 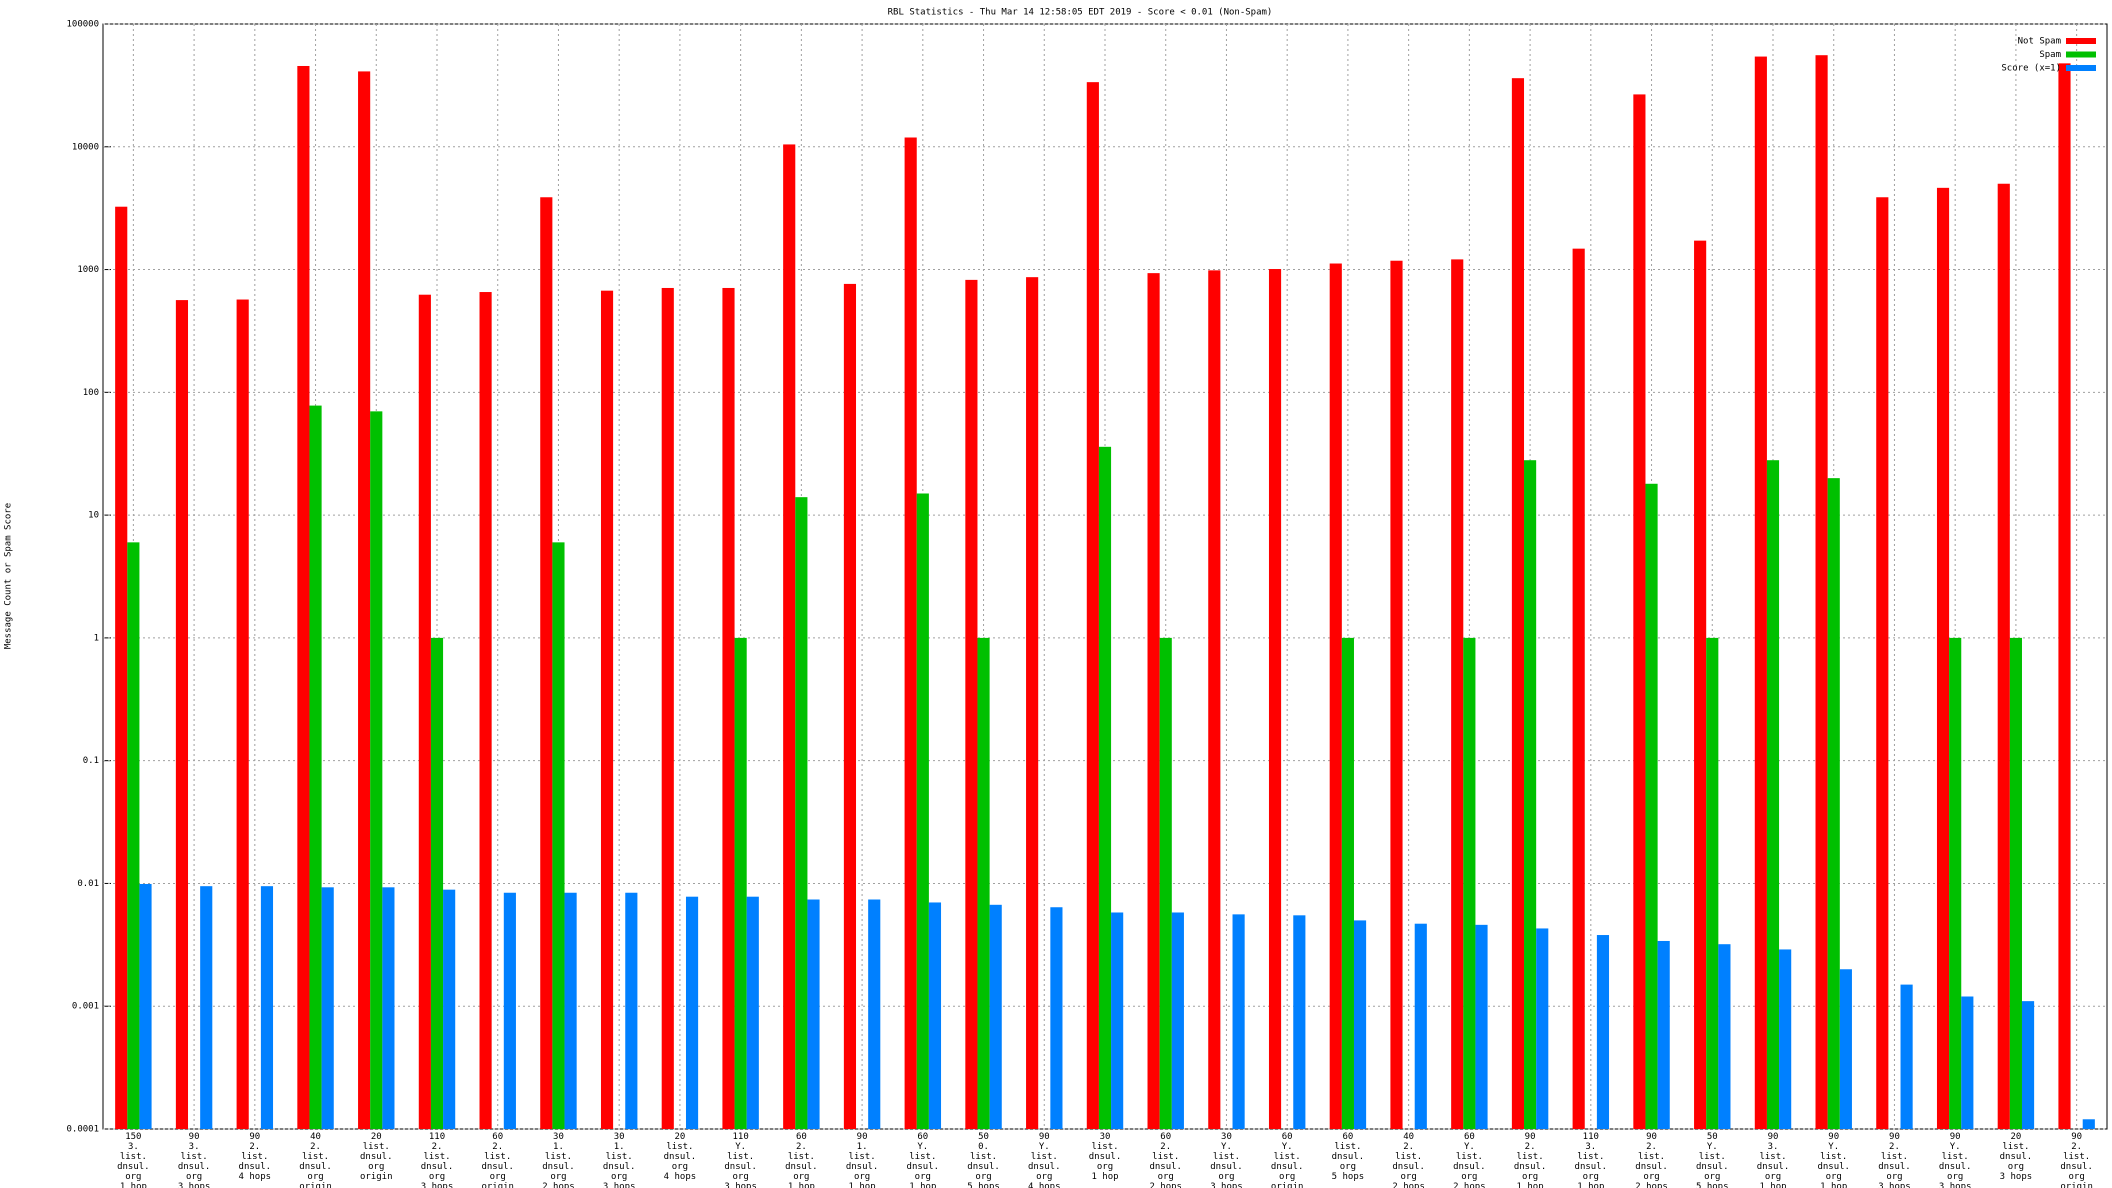 I want to click on x-tick-label-line: 50, so click(x=983, y=1137).